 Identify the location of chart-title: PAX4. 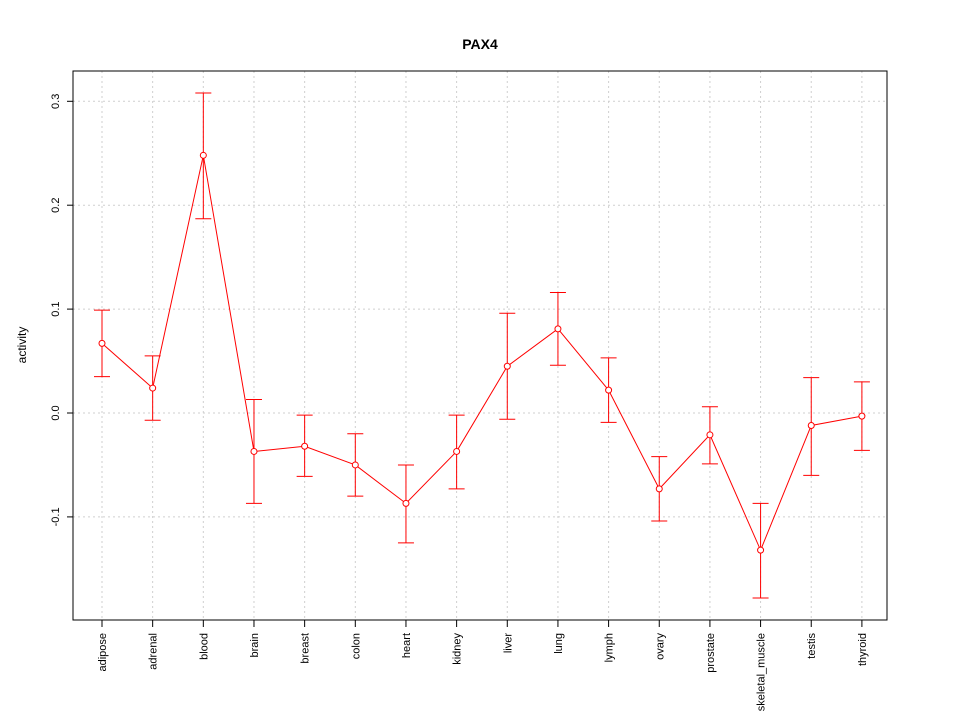
(480, 44).